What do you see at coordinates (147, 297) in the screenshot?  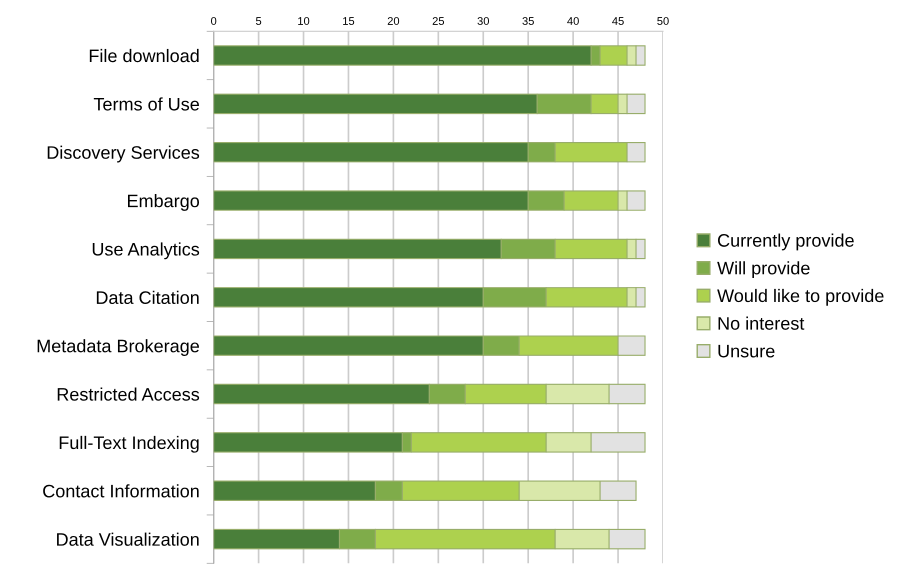 I see `y-tick-label: Data Citation` at bounding box center [147, 297].